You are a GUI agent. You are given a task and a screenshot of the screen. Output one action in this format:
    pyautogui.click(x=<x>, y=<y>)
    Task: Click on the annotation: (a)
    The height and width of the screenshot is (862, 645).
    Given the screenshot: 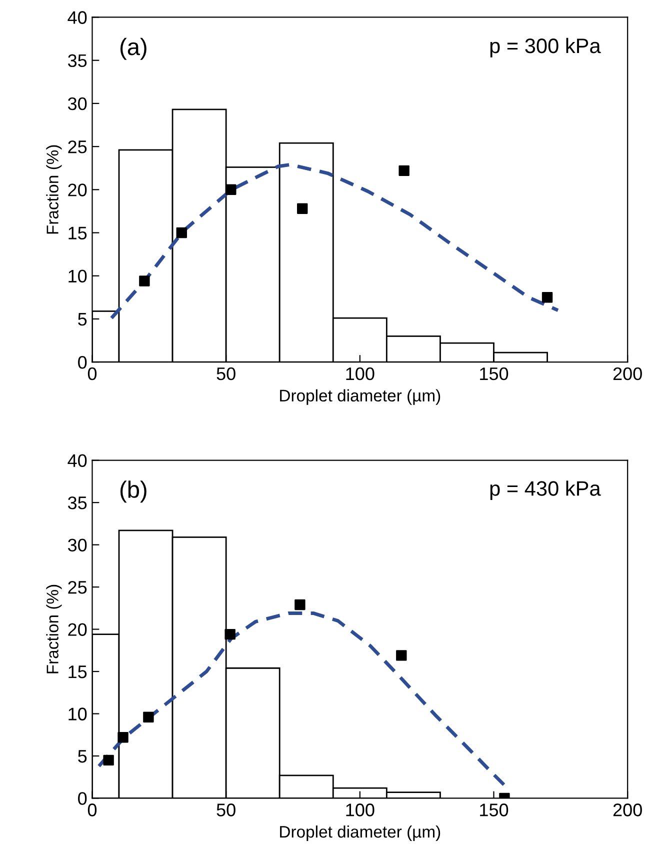 What is the action you would take?
    pyautogui.click(x=133, y=49)
    